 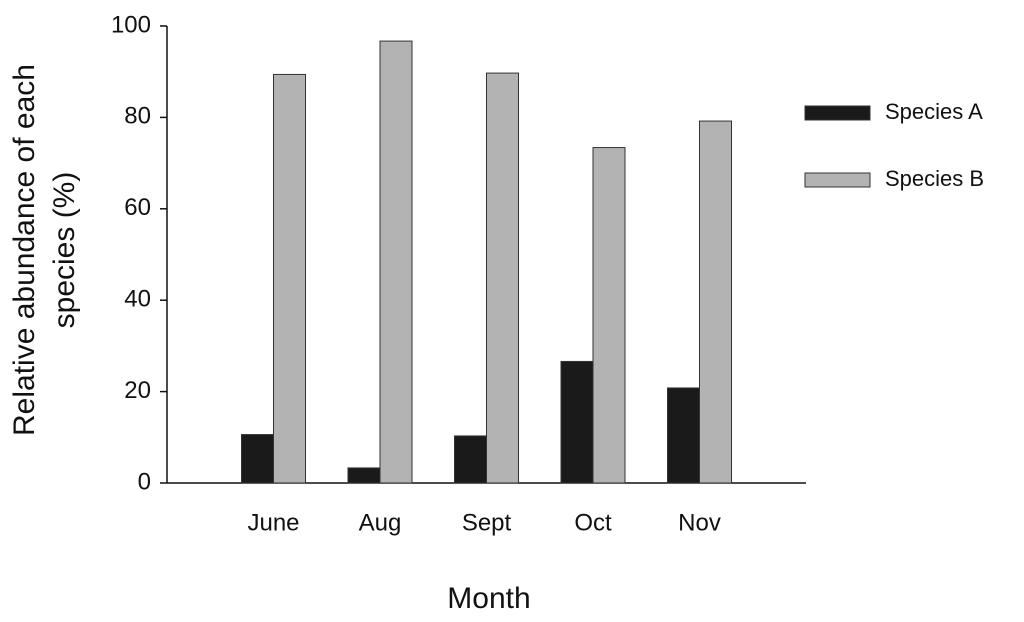 I want to click on y-tick-label: 100, so click(x=131, y=24).